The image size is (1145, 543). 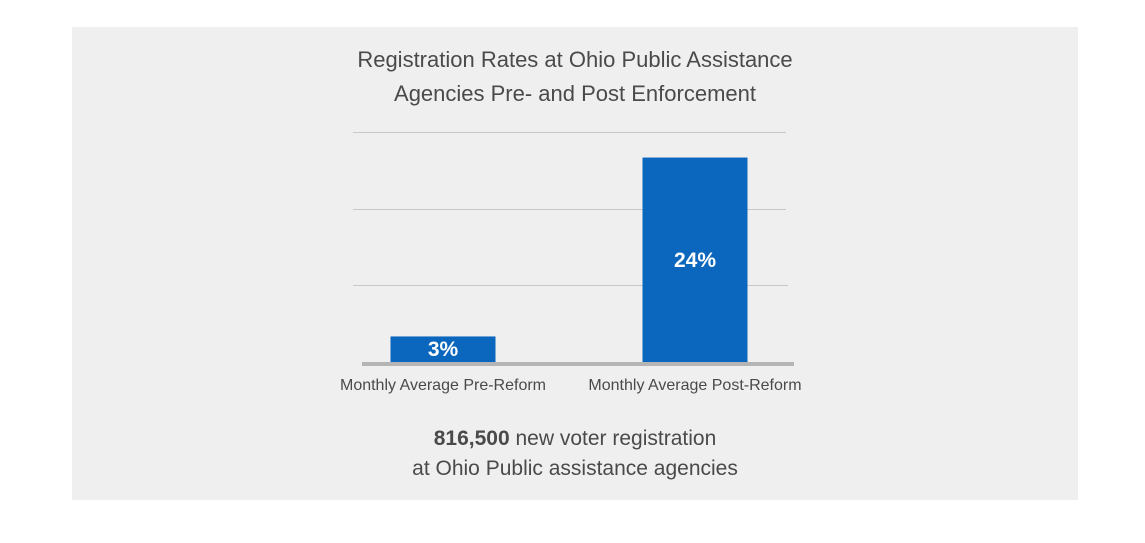 What do you see at coordinates (613, 438) in the screenshot?
I see `summary-line-1-text: new voter registration` at bounding box center [613, 438].